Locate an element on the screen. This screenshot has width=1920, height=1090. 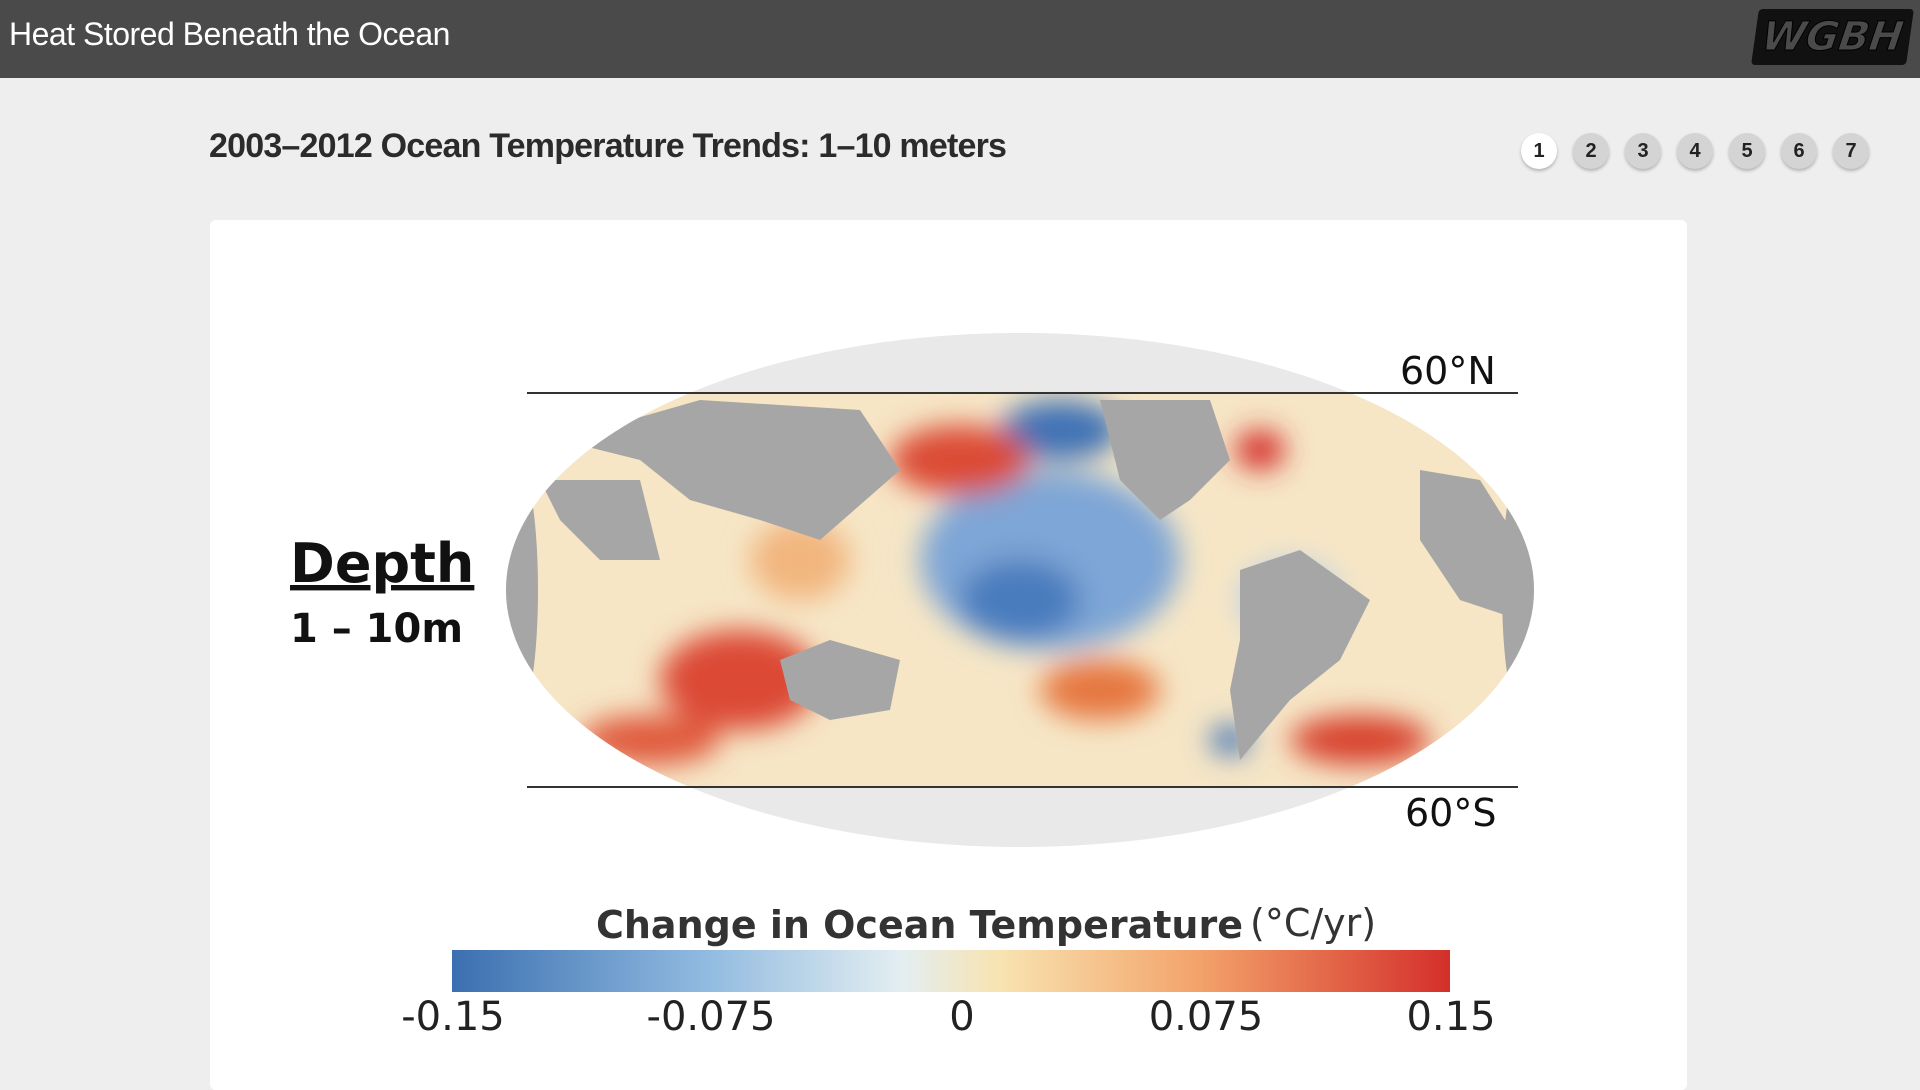
page-button: 2 is located at coordinates (1591, 151).